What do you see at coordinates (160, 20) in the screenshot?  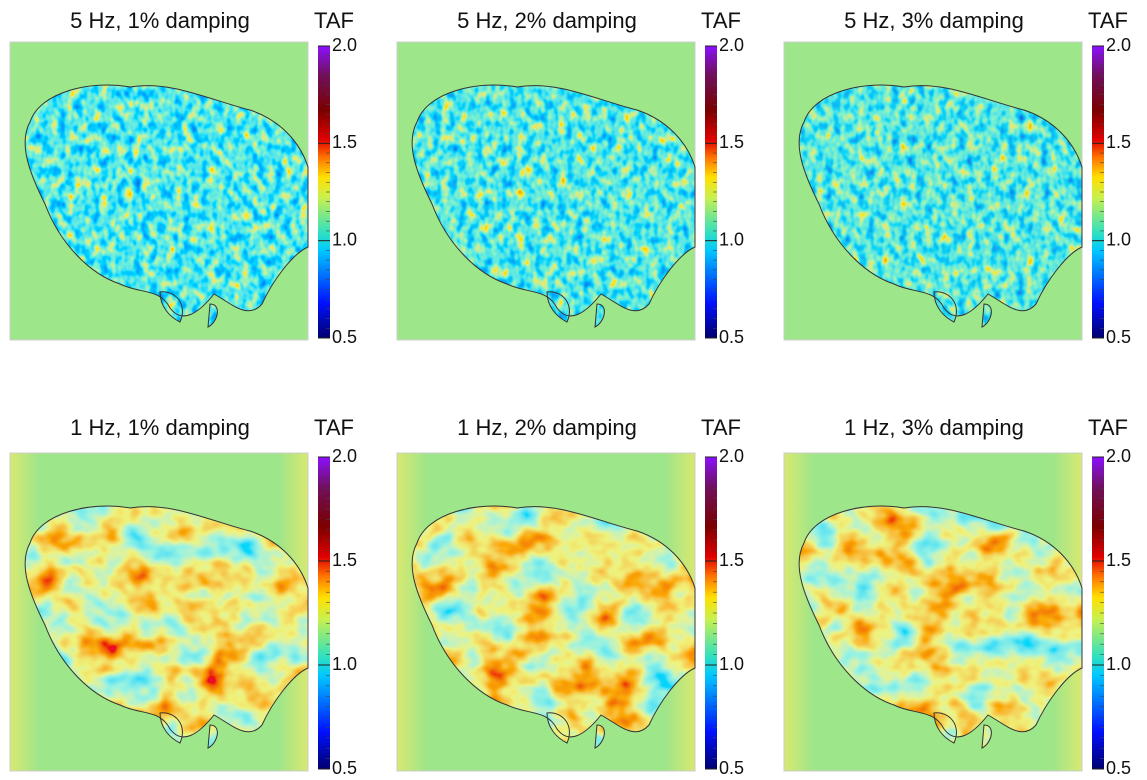 I see `panel-title: 5 Hz, 1% damping` at bounding box center [160, 20].